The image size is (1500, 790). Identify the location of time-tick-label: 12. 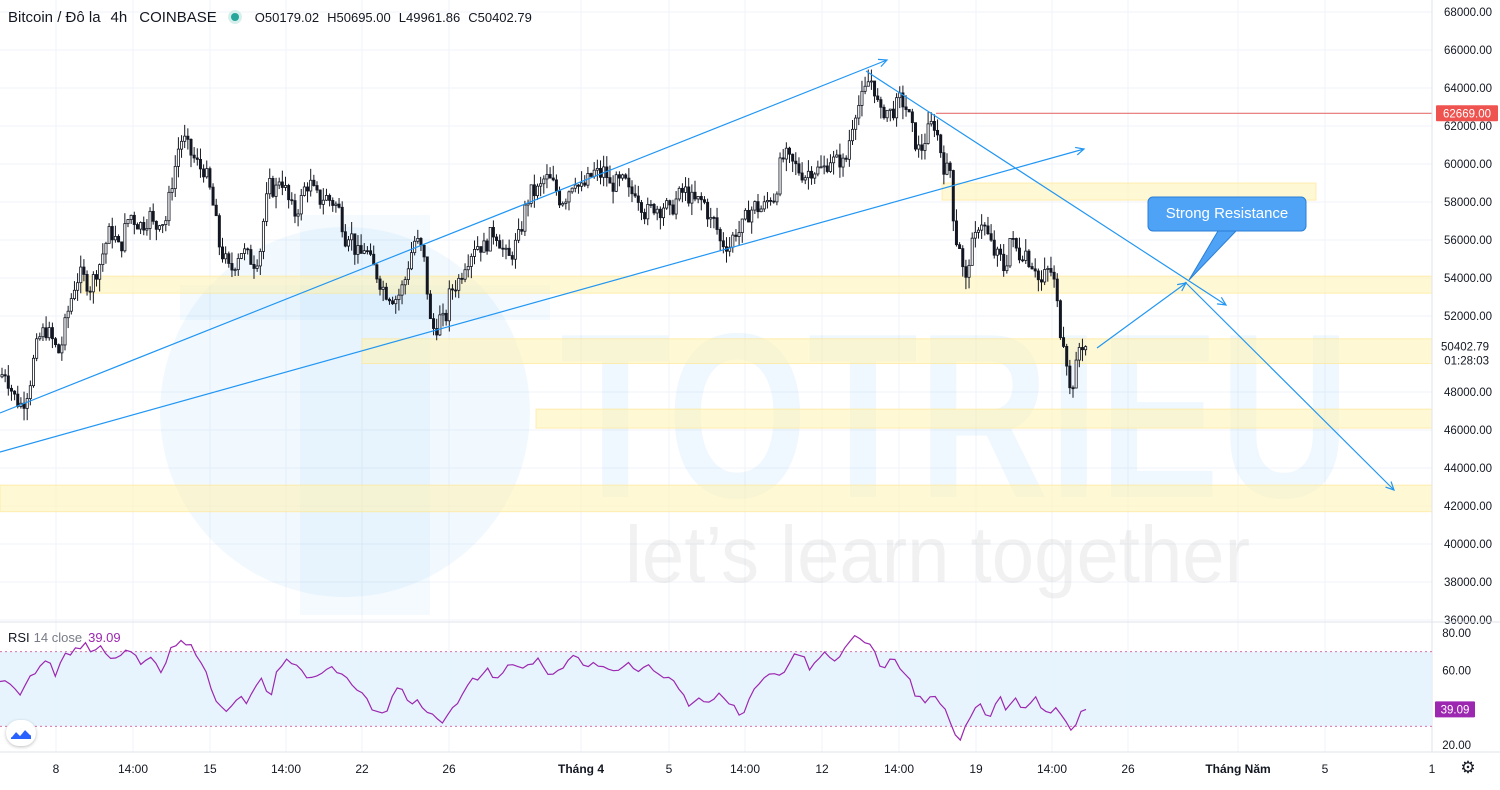
(822, 769).